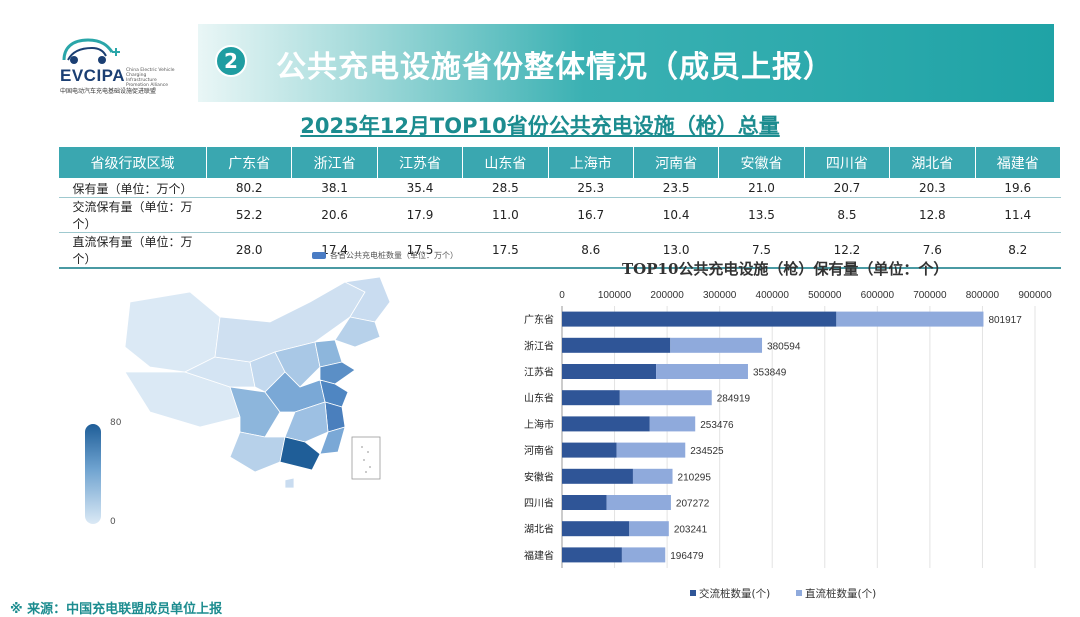 Image resolution: width=1080 pixels, height=617 pixels. Describe the element at coordinates (394, 255) in the screenshot. I see `map-legend-label: 各省公共充电桩数量（单位：万个）` at that location.